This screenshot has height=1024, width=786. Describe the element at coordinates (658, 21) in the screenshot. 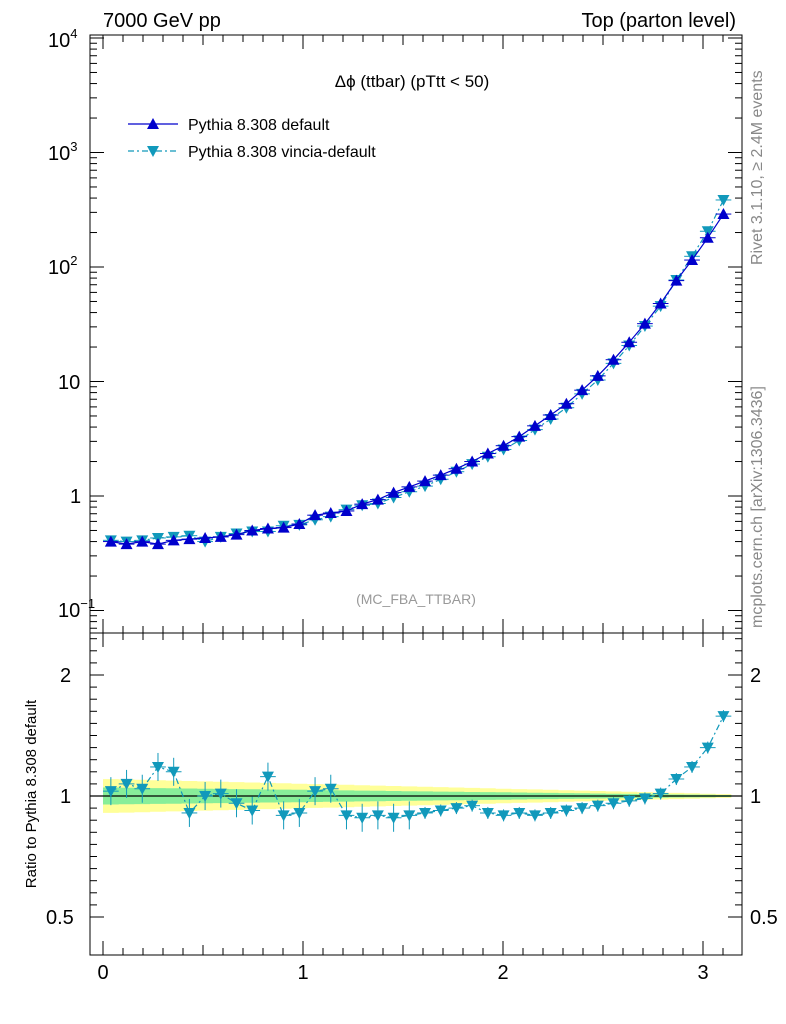

I see `header-right: Top (parton level)` at that location.